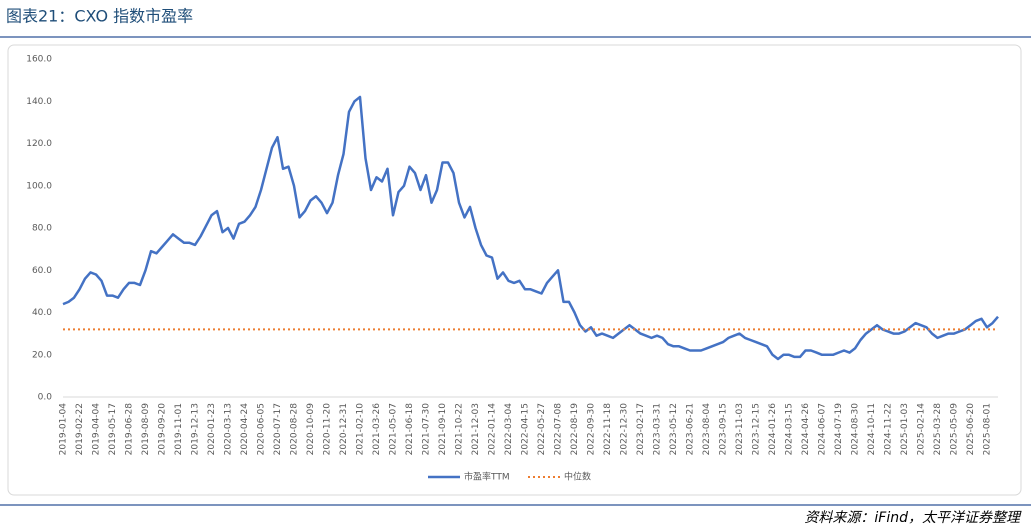  What do you see at coordinates (724, 429) in the screenshot?
I see `x-tick-label: 2023-09-15` at bounding box center [724, 429].